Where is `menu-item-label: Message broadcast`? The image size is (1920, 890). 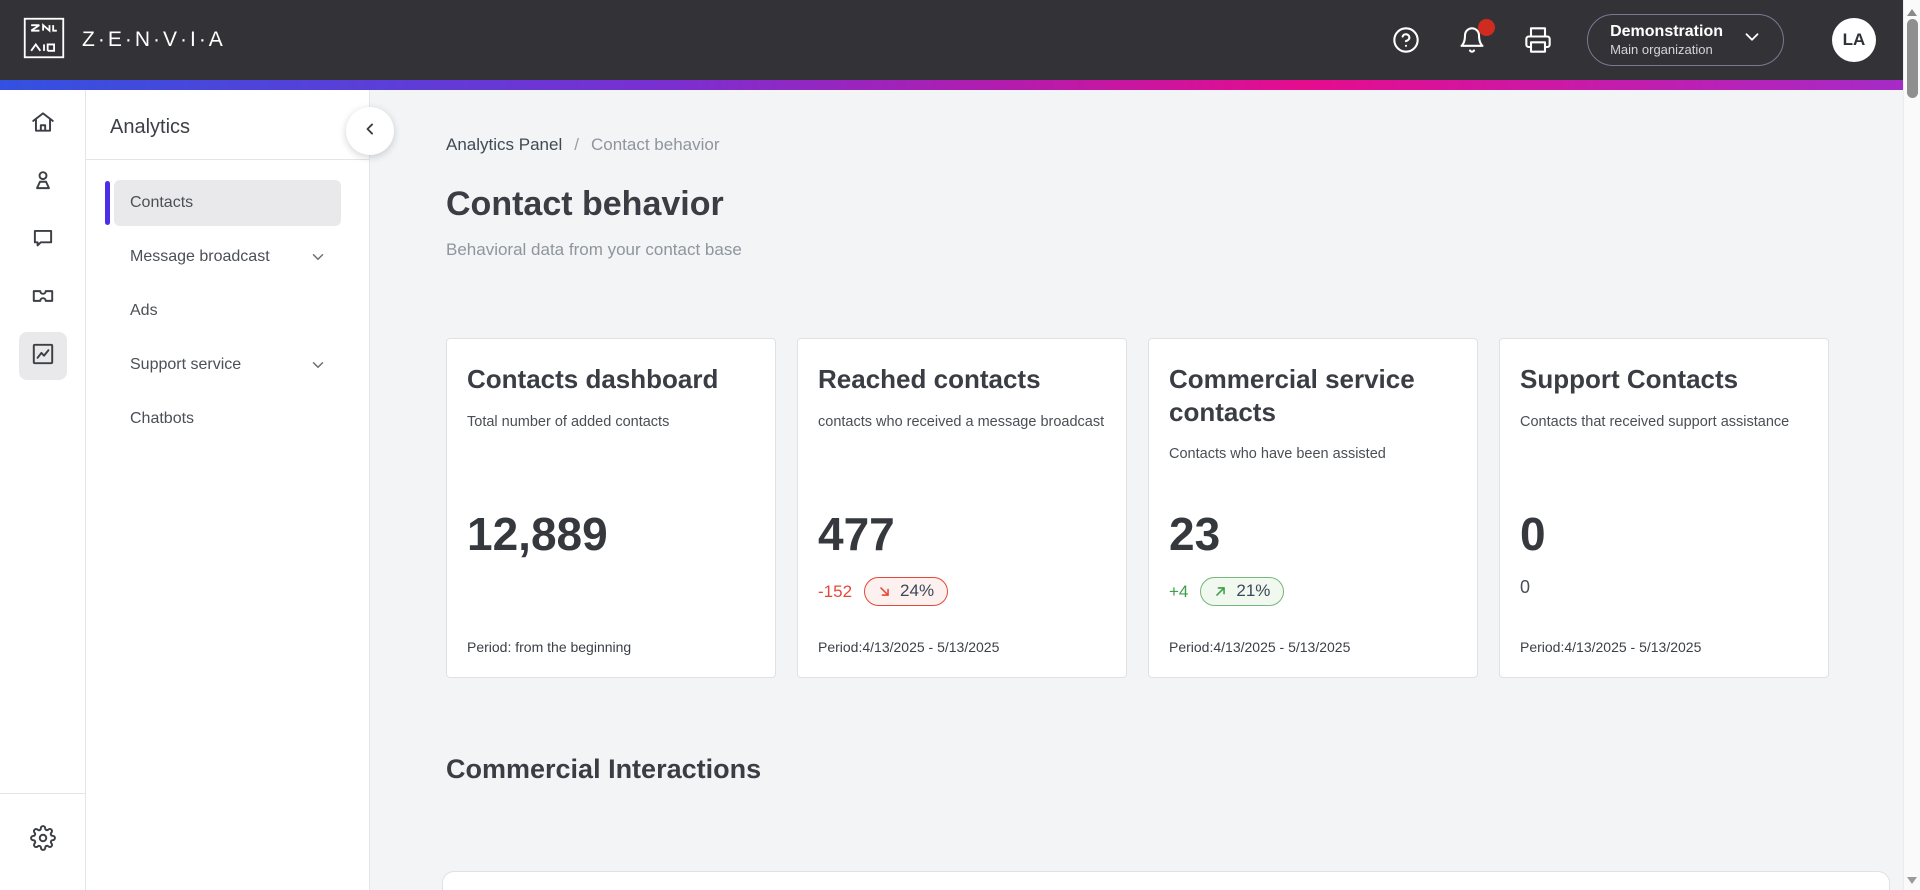
menu-item-label: Message broadcast is located at coordinates (200, 256).